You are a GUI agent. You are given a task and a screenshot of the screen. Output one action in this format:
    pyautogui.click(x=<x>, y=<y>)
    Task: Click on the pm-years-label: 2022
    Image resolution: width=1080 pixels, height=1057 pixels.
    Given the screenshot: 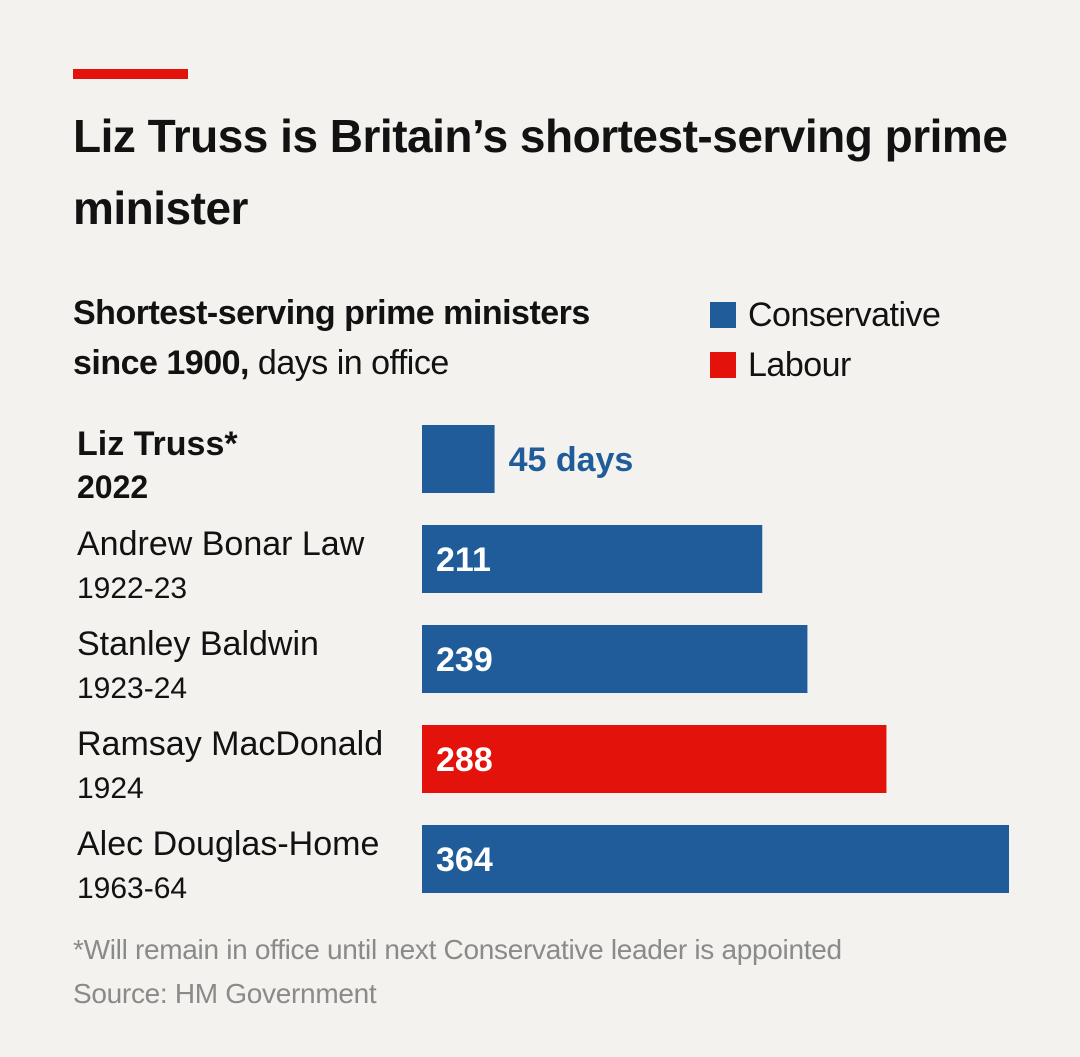 What is the action you would take?
    pyautogui.click(x=112, y=487)
    